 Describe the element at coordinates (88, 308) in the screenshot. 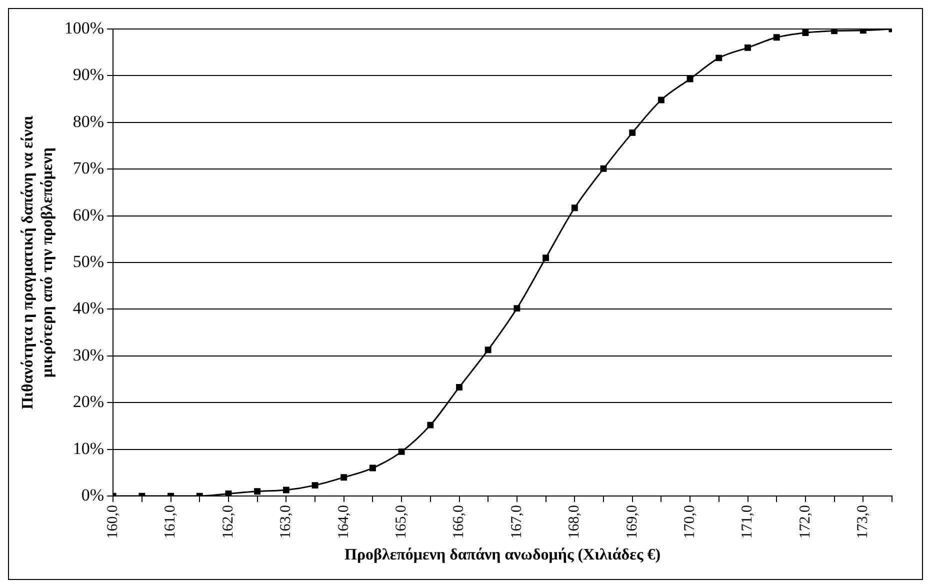

I see `y-tick-label: 40%` at that location.